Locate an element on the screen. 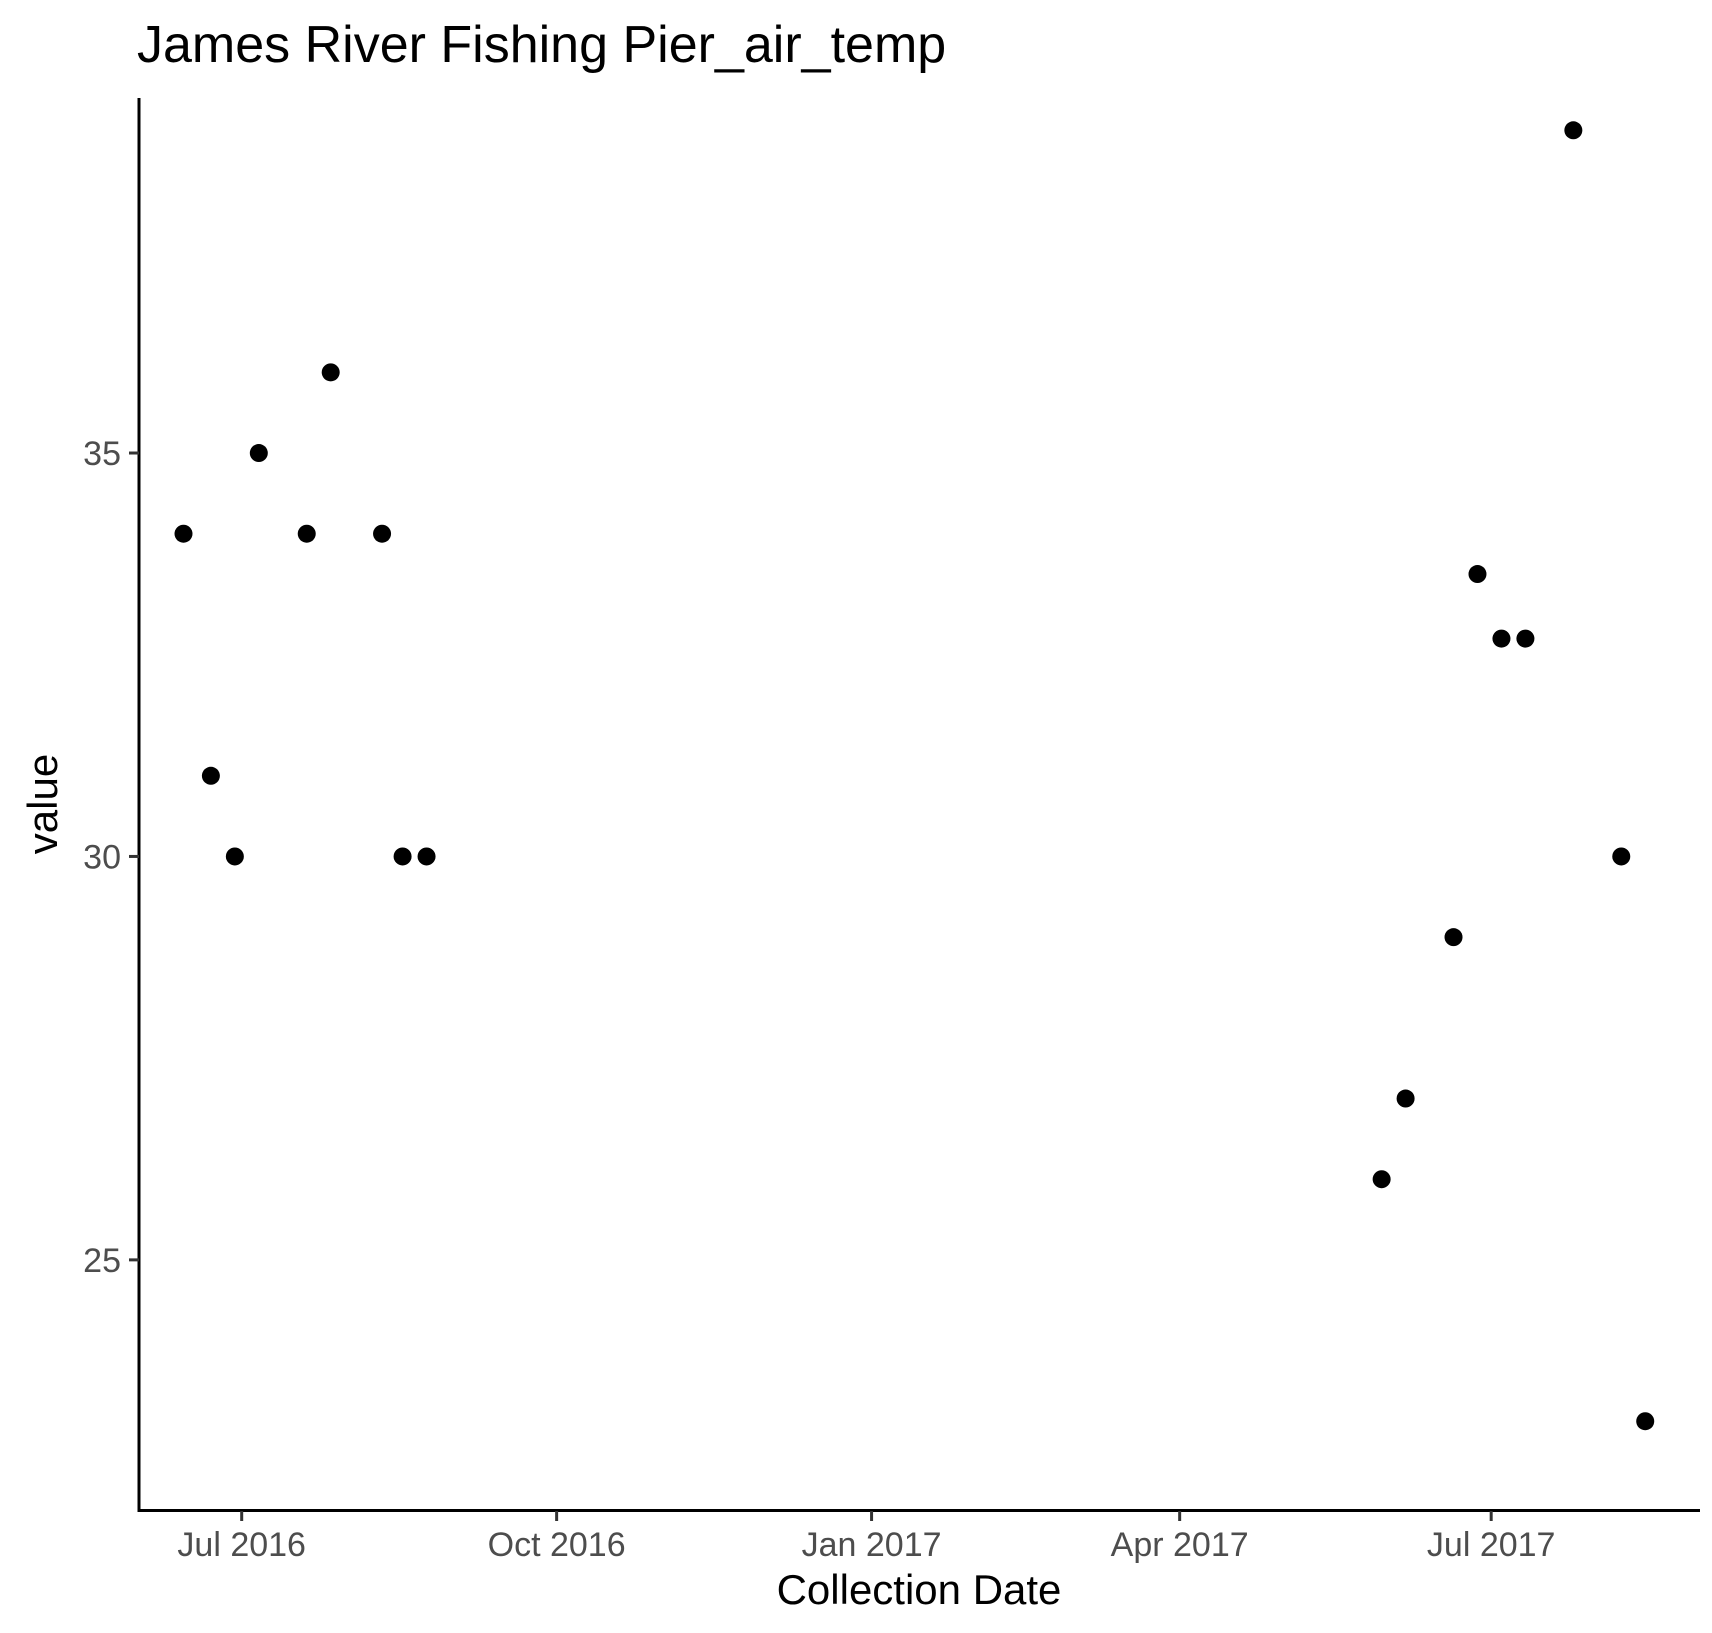 Image resolution: width=1712 pixels, height=1633 pixels. x-tick-label: Apr 2017 is located at coordinates (1180, 1545).